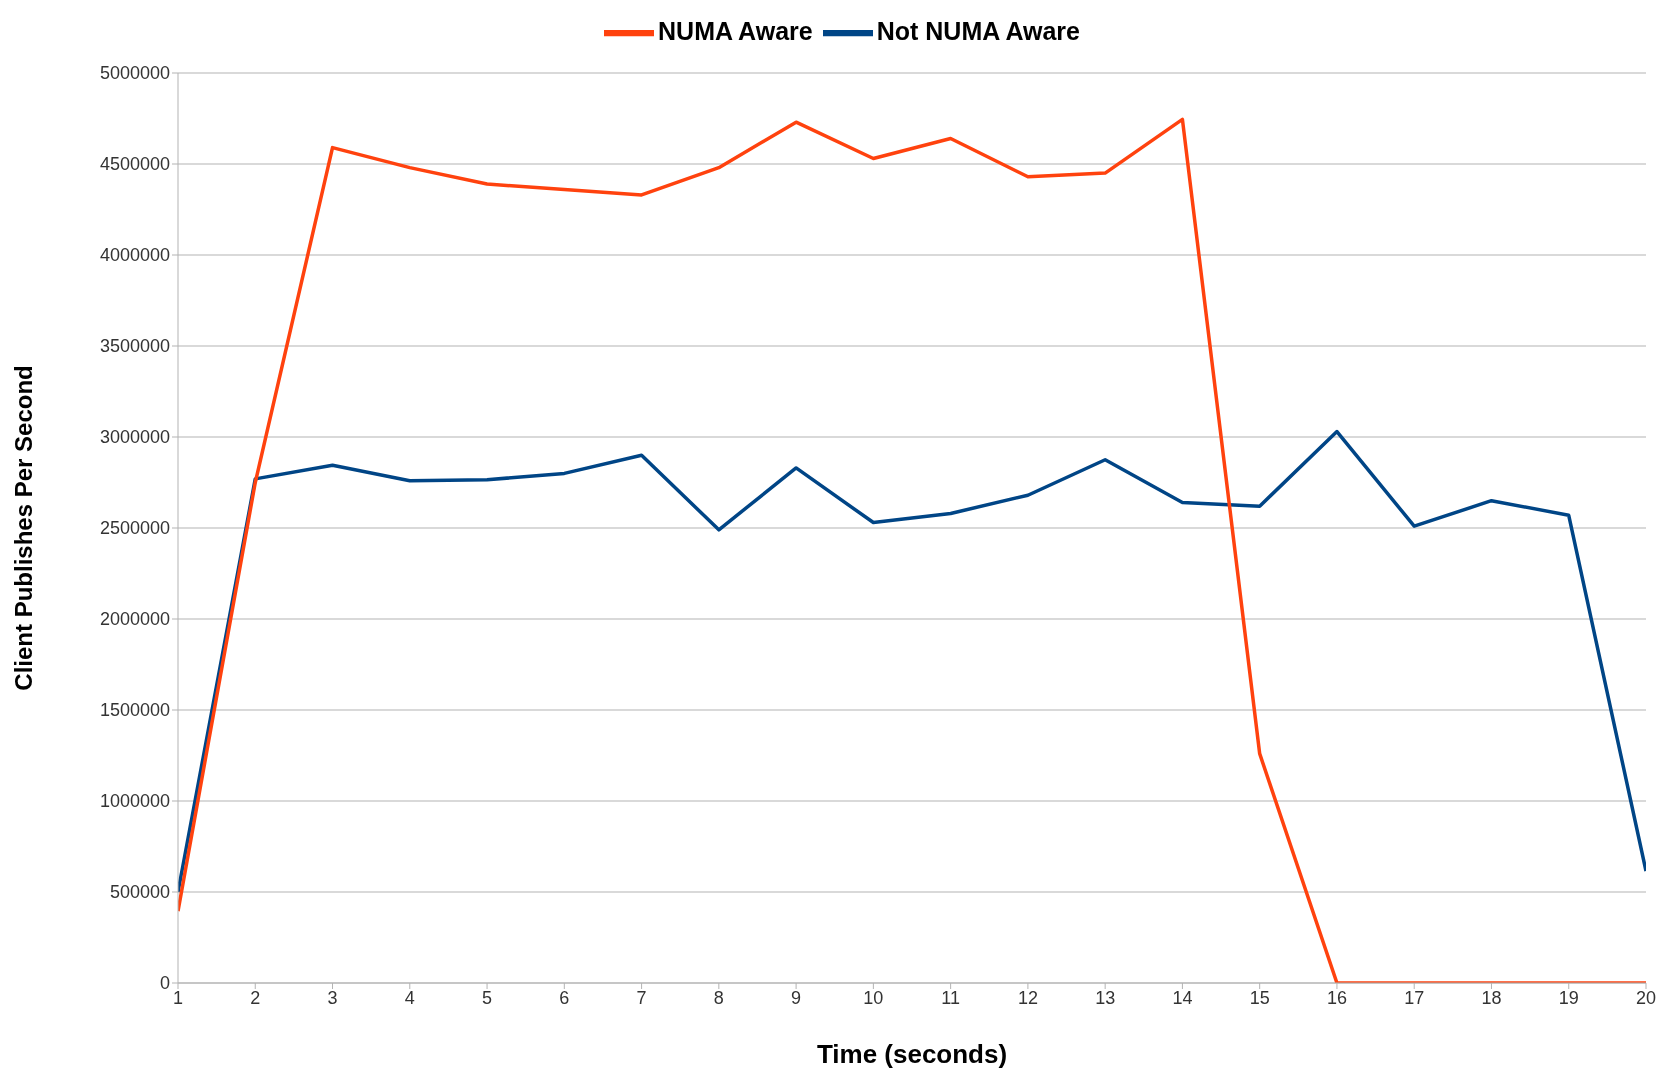 The height and width of the screenshot is (1089, 1666). Describe the element at coordinates (1259, 997) in the screenshot. I see `x-tick-label: 15` at that location.